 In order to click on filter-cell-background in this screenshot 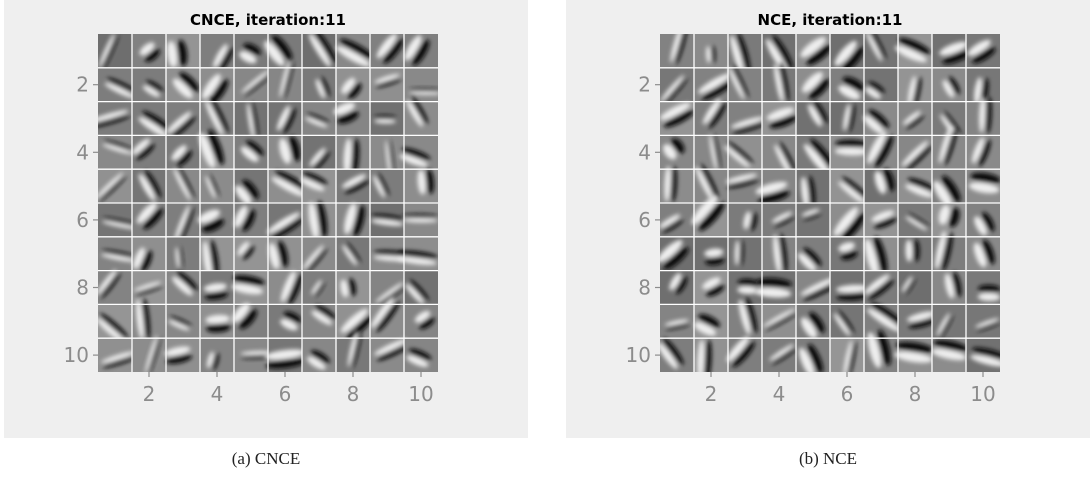, I will do `click(745, 84)`.